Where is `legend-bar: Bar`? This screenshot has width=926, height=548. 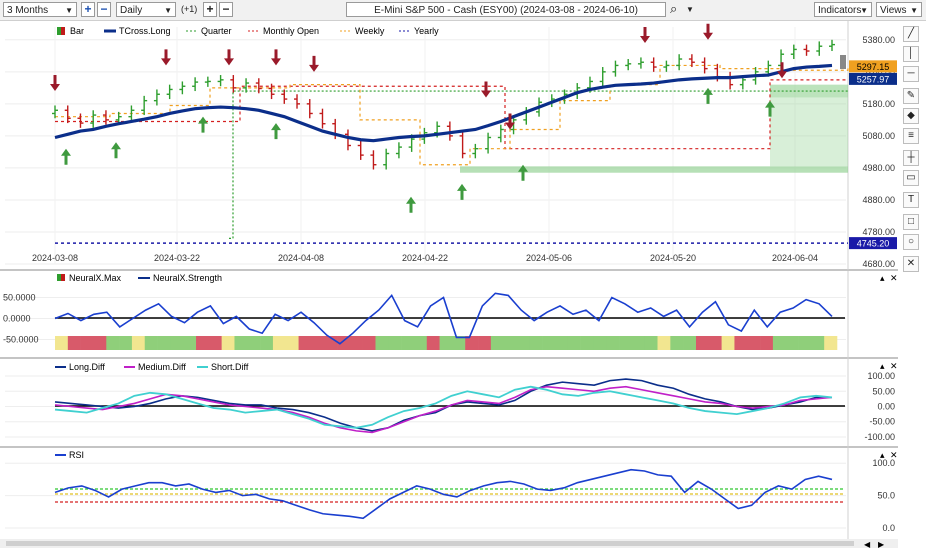
legend-bar: Bar is located at coordinates (77, 31).